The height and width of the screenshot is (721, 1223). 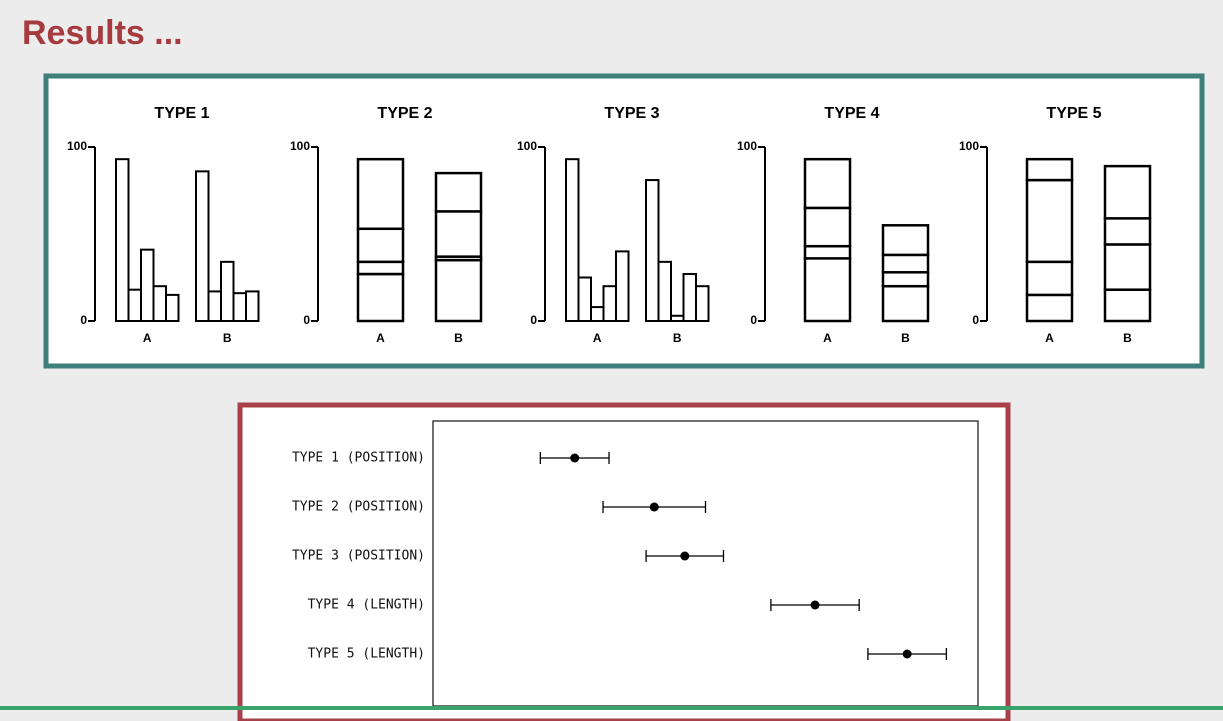 I want to click on row-label: TYPE 1 (POSITION), so click(x=358, y=458).